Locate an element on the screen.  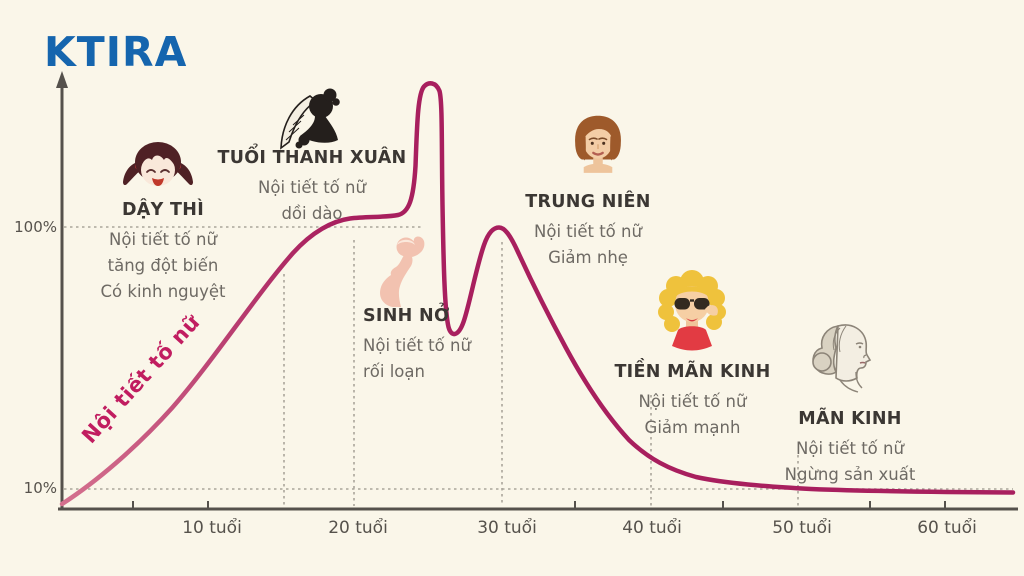
stage-line: Giảm nhẹ is located at coordinates (588, 257).